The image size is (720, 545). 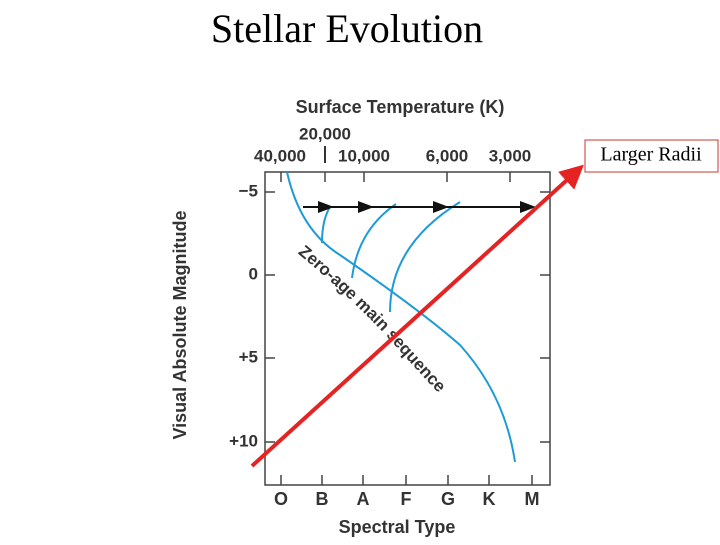 I want to click on curve-label-path: Zero-age main sequence, so click(x=372, y=319).